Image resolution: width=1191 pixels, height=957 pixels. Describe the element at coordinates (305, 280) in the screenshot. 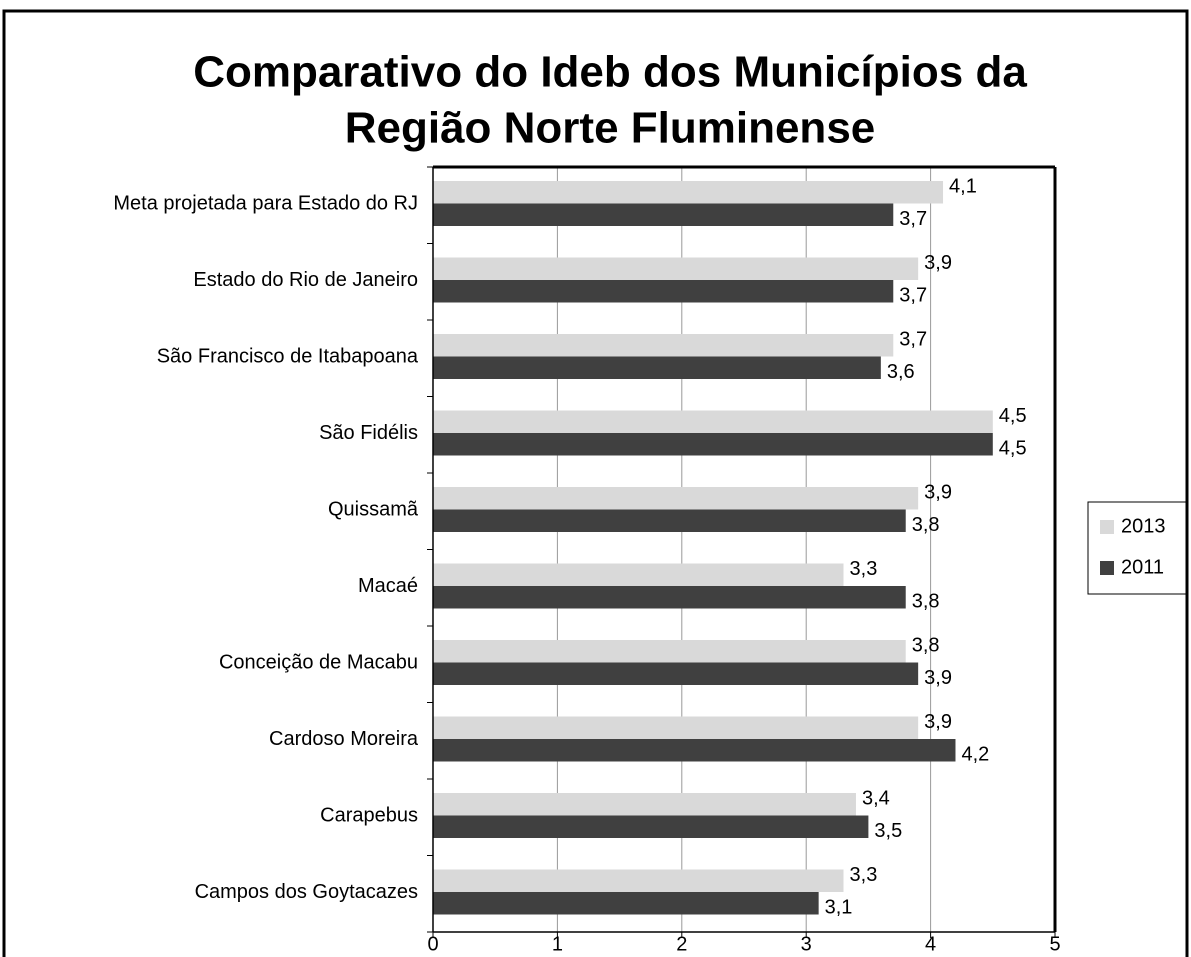

I see `y-tick-label: Estado do Rio de Janeiro` at that location.